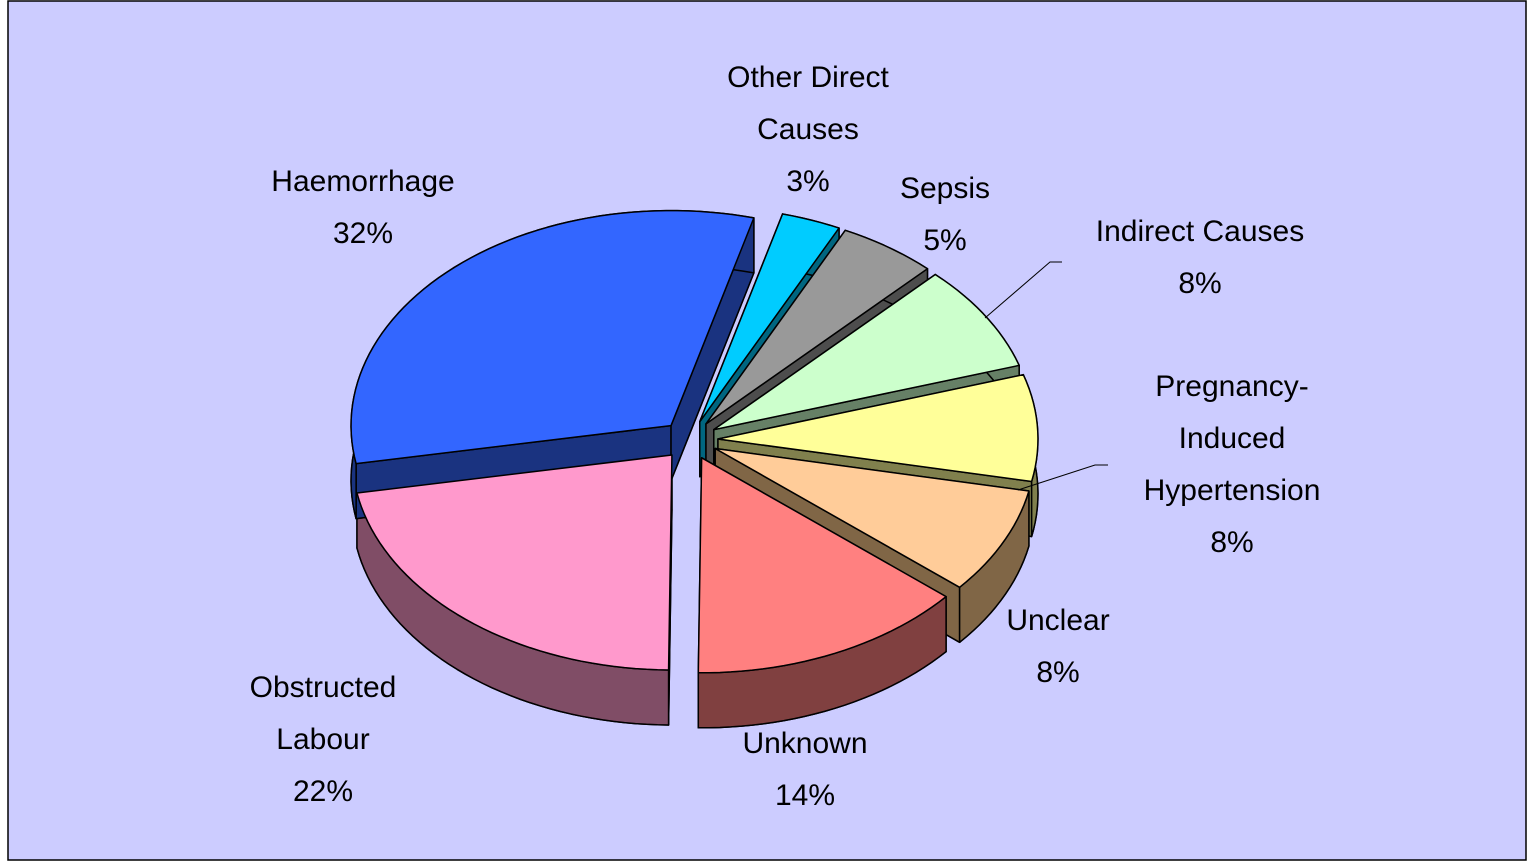  I want to click on category-label: Unclear, so click(1058, 620).